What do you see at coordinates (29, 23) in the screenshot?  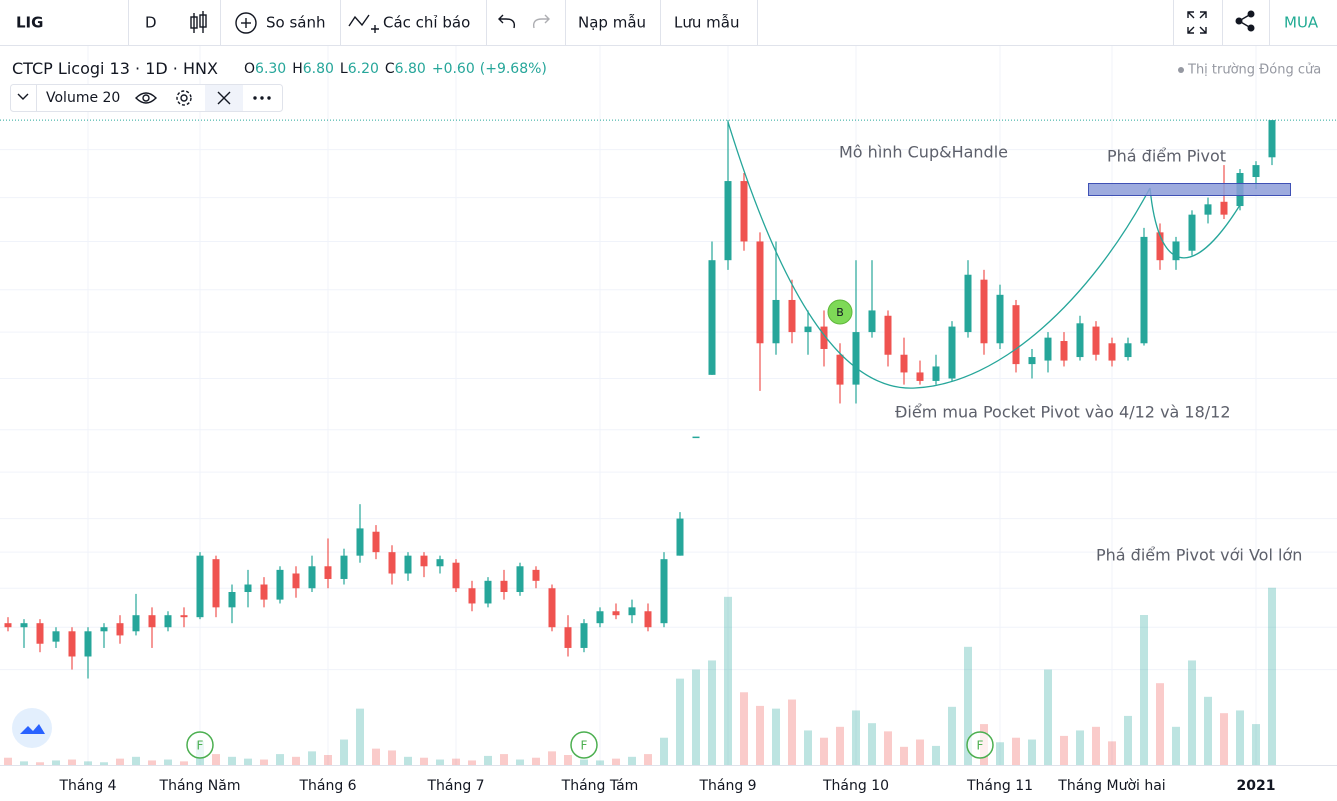 I see `symbol: LIG` at bounding box center [29, 23].